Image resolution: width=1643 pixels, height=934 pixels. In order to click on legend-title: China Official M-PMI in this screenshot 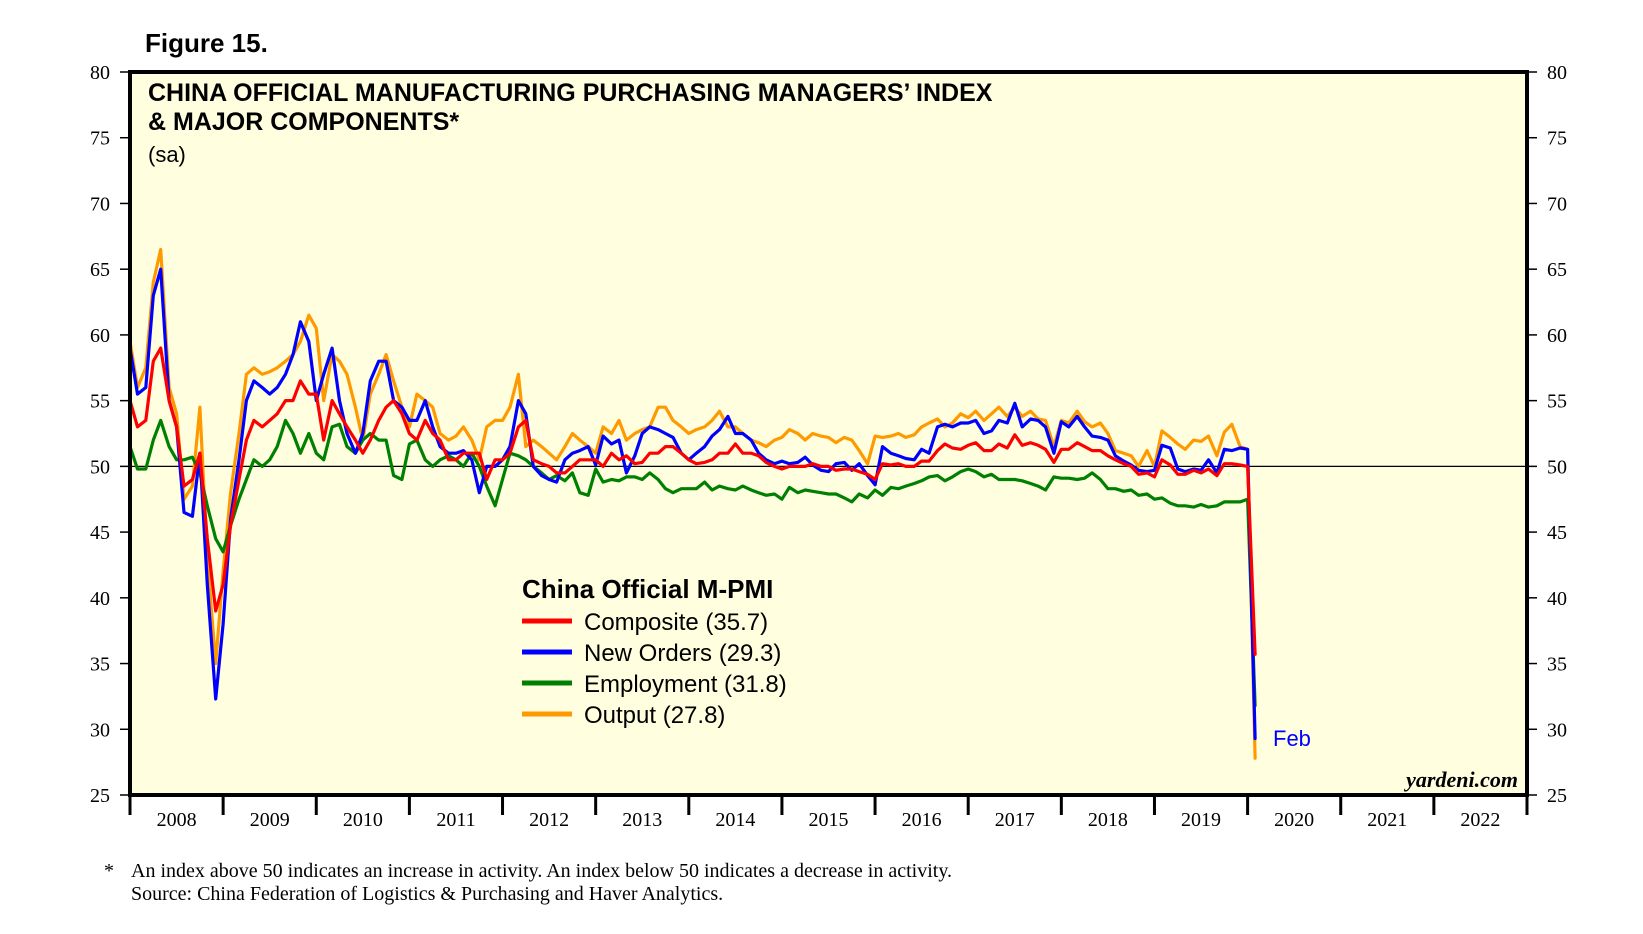, I will do `click(647, 589)`.